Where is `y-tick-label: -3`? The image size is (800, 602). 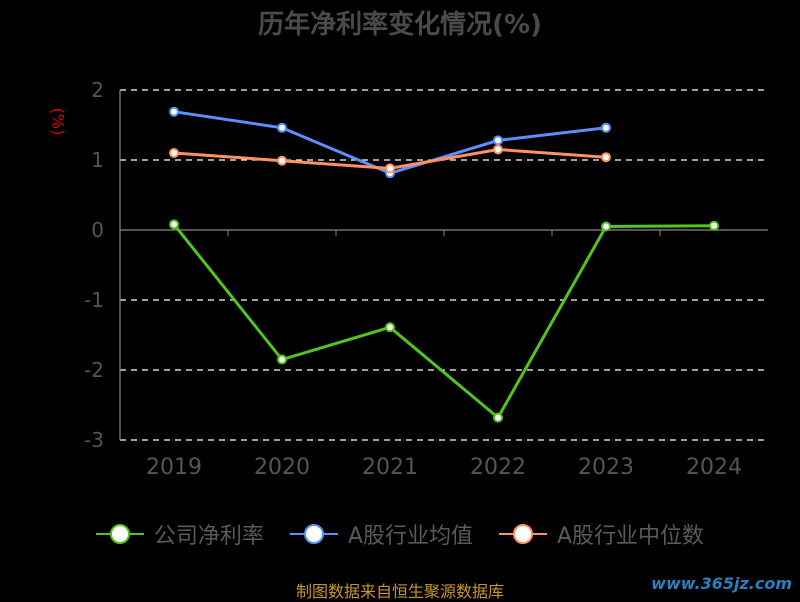 y-tick-label: -3 is located at coordinates (94, 440).